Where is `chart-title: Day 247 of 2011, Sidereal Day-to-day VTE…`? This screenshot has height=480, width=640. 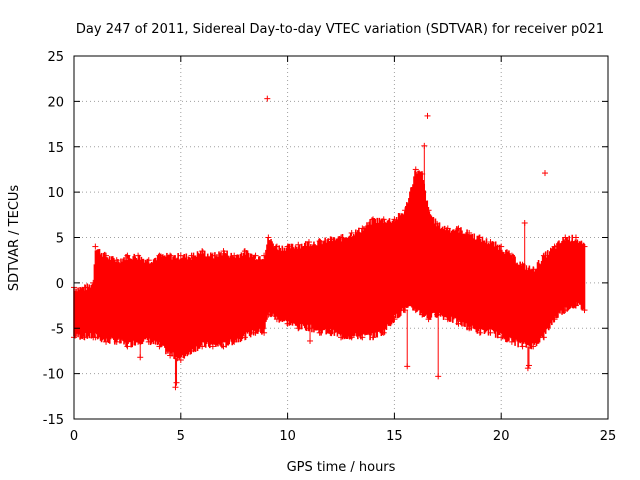
chart-title: Day 247 of 2011, Sidereal Day-to-day VTE… is located at coordinates (340, 29).